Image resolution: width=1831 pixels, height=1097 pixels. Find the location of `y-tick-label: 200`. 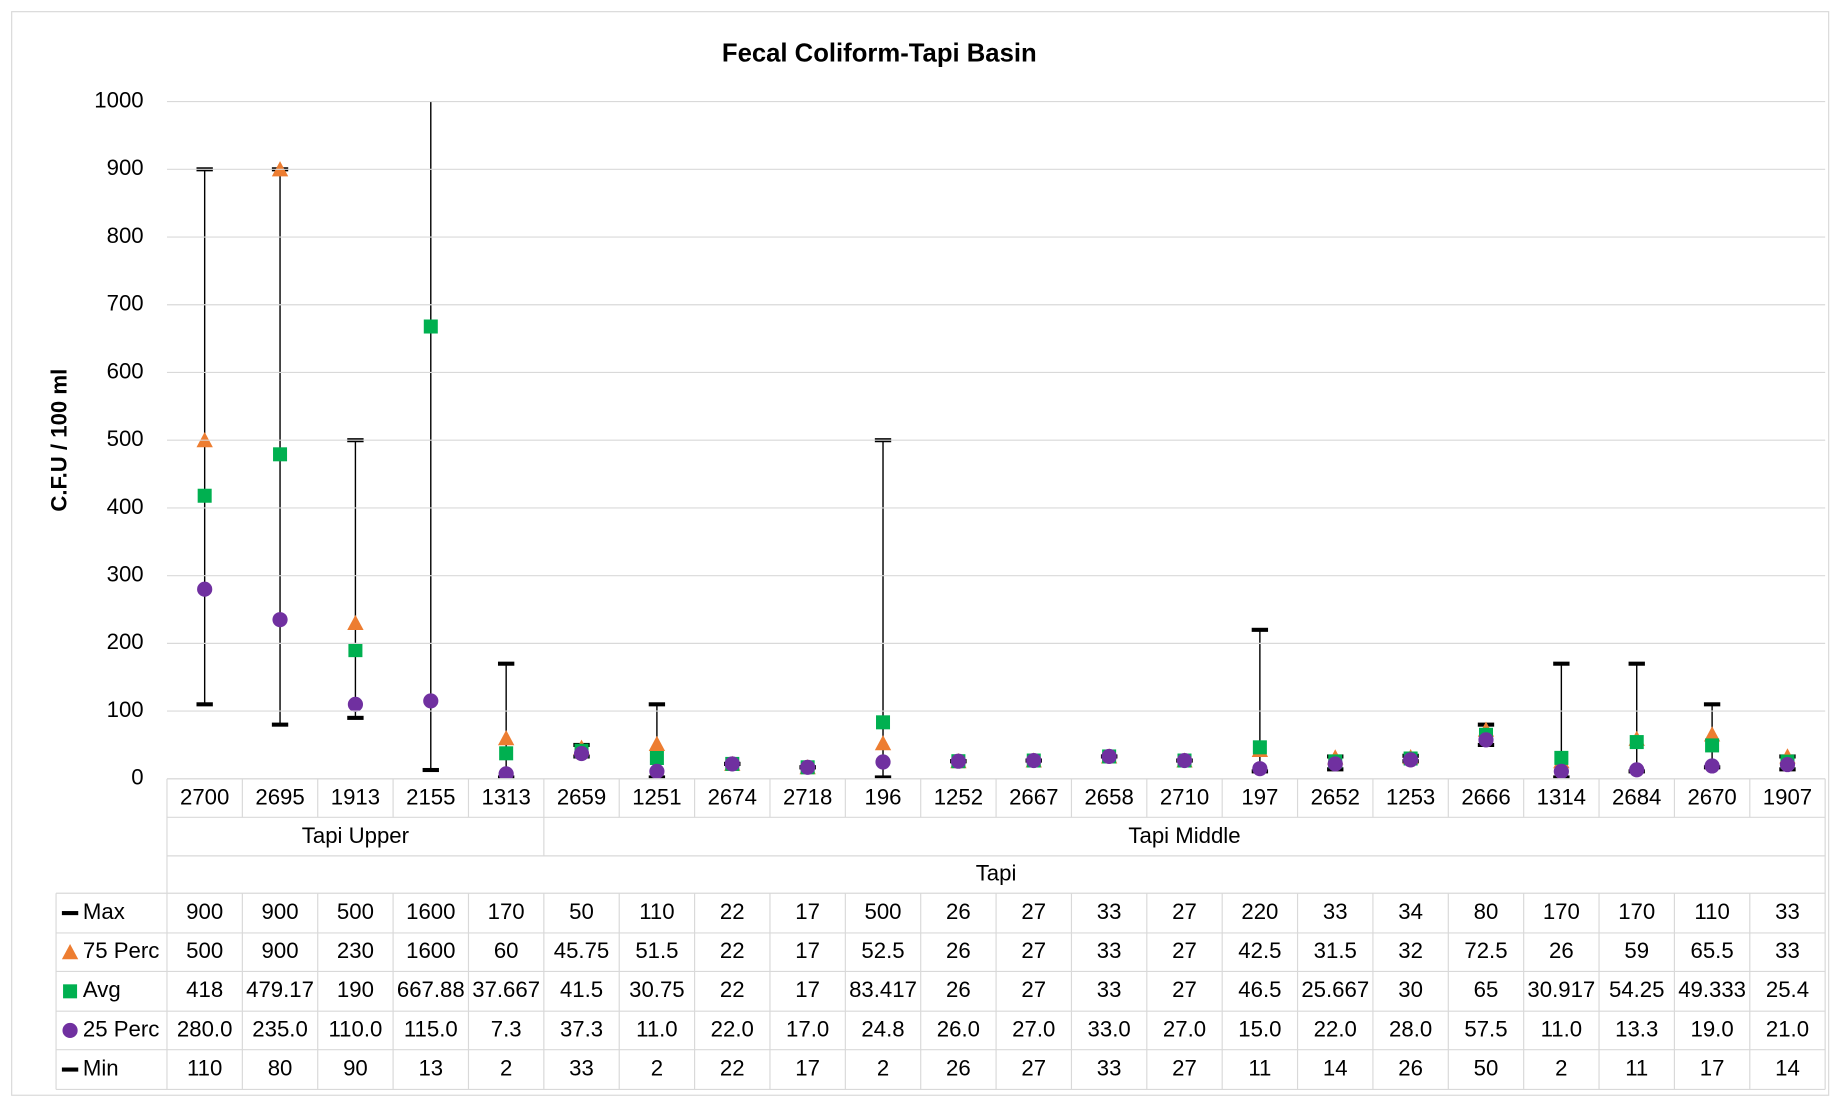

y-tick-label: 200 is located at coordinates (125, 641).